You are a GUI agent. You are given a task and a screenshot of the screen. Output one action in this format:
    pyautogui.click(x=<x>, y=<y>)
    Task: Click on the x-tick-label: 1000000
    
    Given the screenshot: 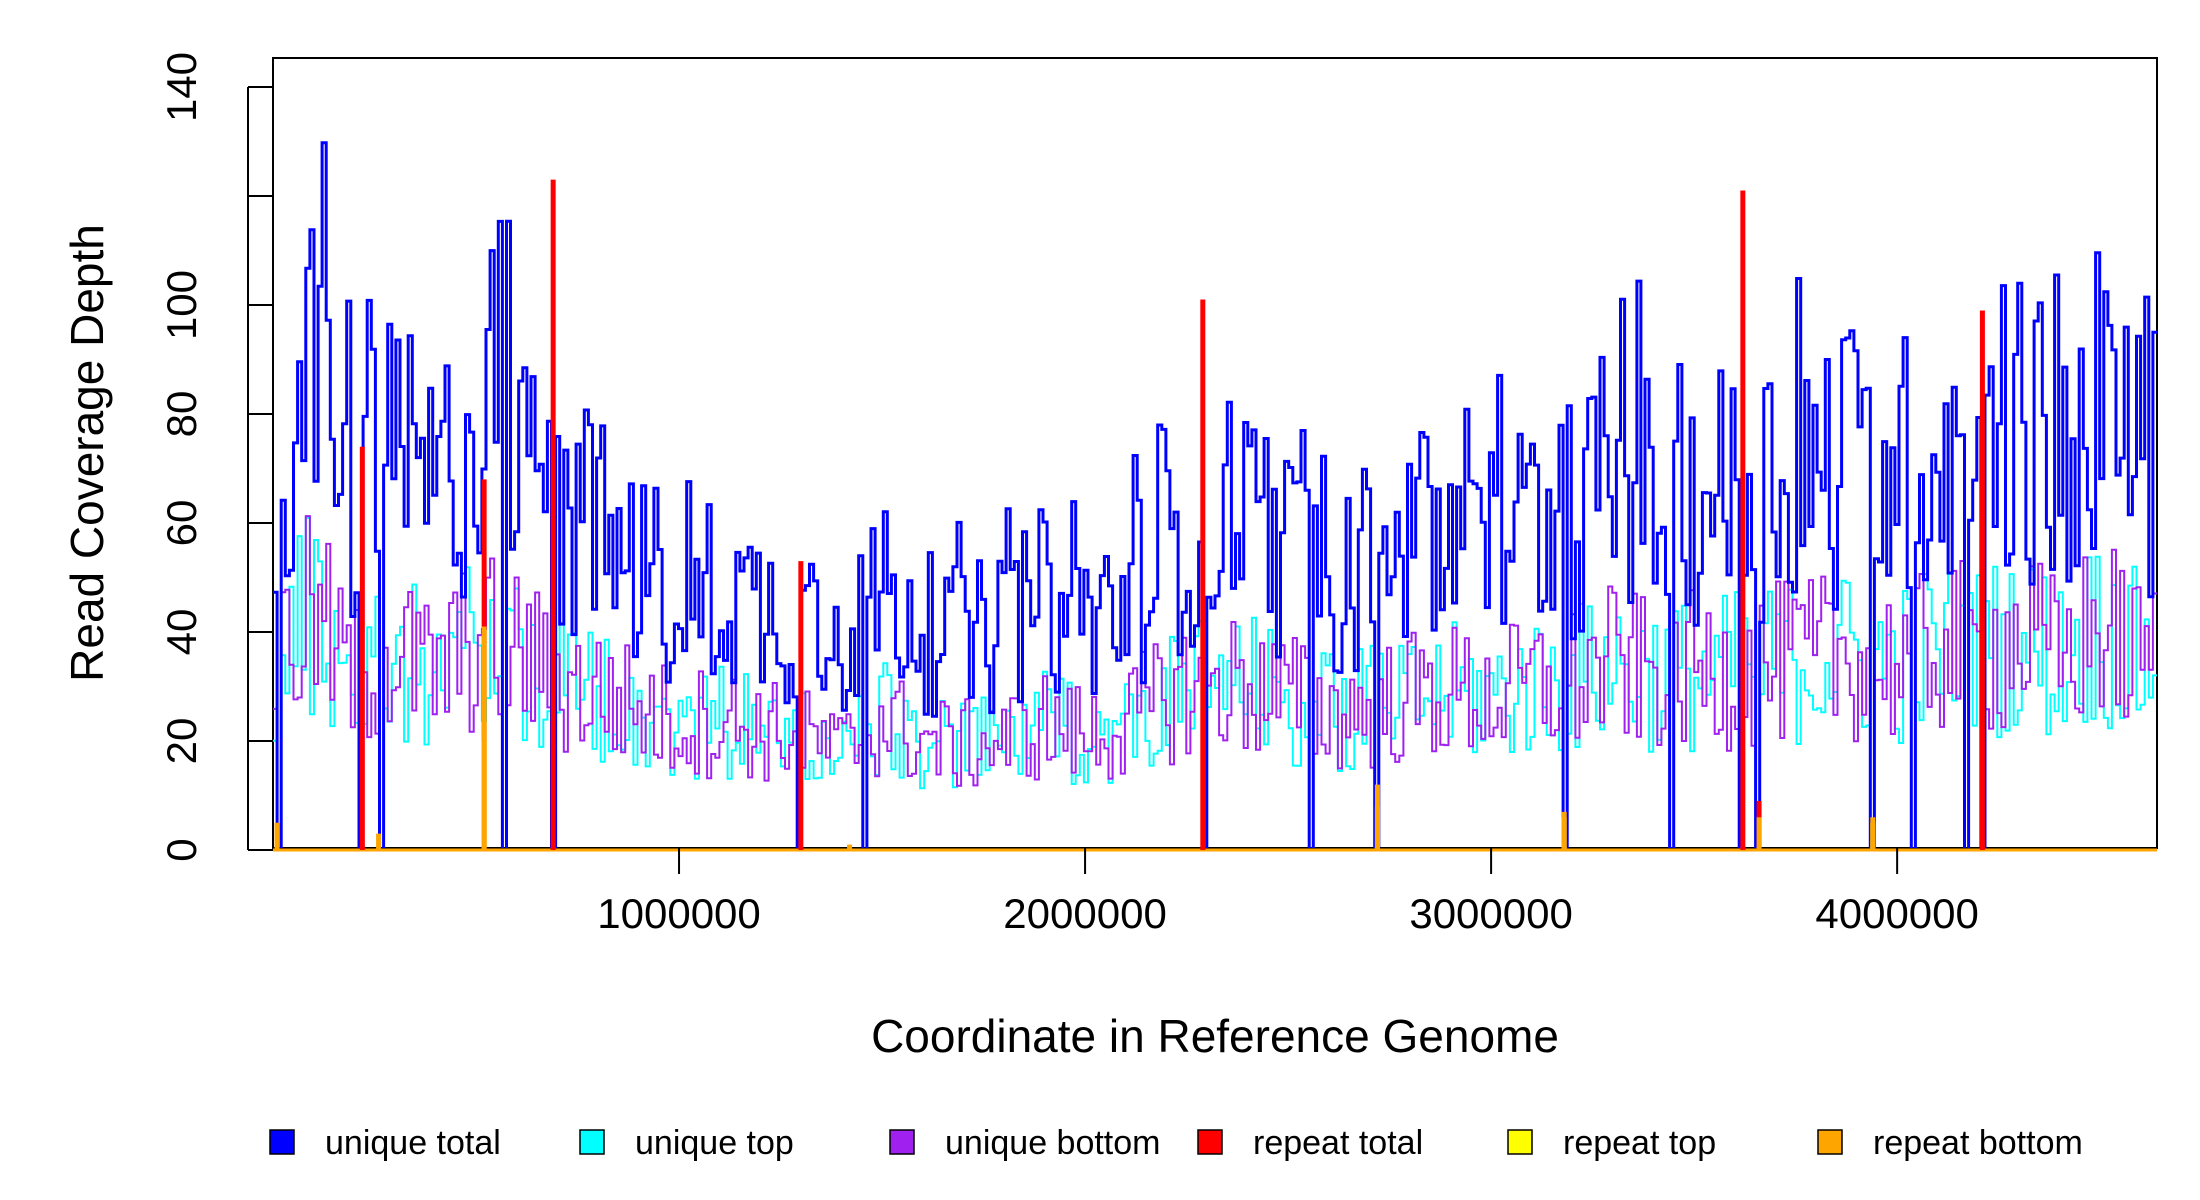 What is the action you would take?
    pyautogui.click(x=679, y=913)
    